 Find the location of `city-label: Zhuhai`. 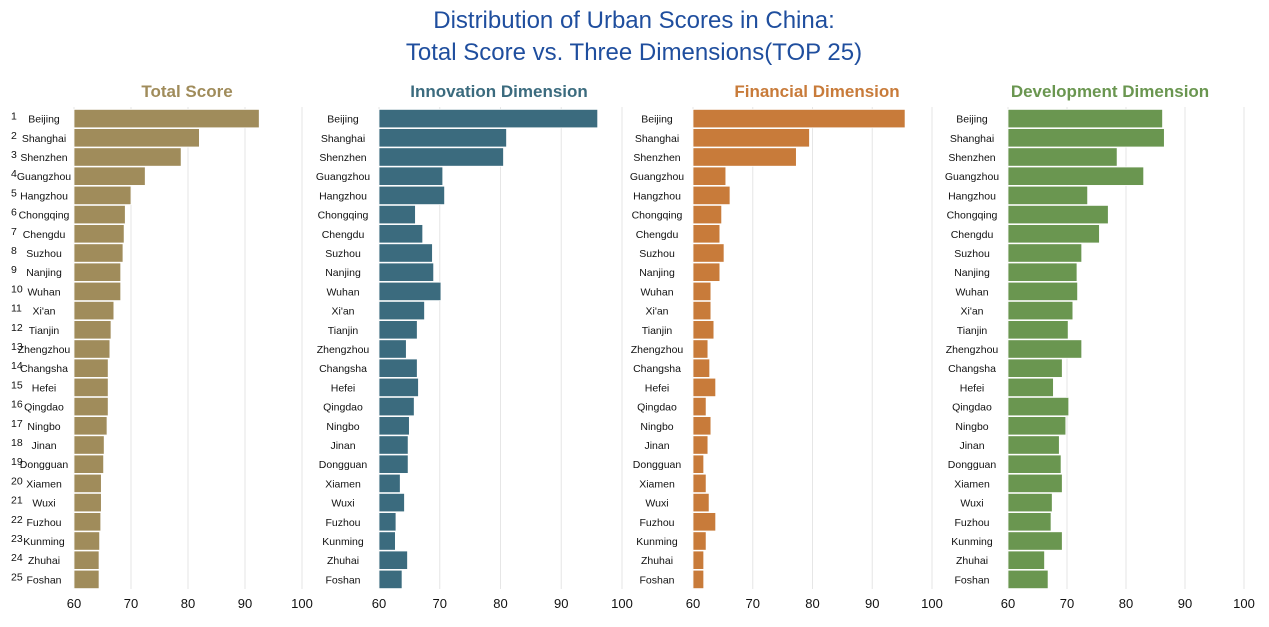

city-label: Zhuhai is located at coordinates (44, 561).